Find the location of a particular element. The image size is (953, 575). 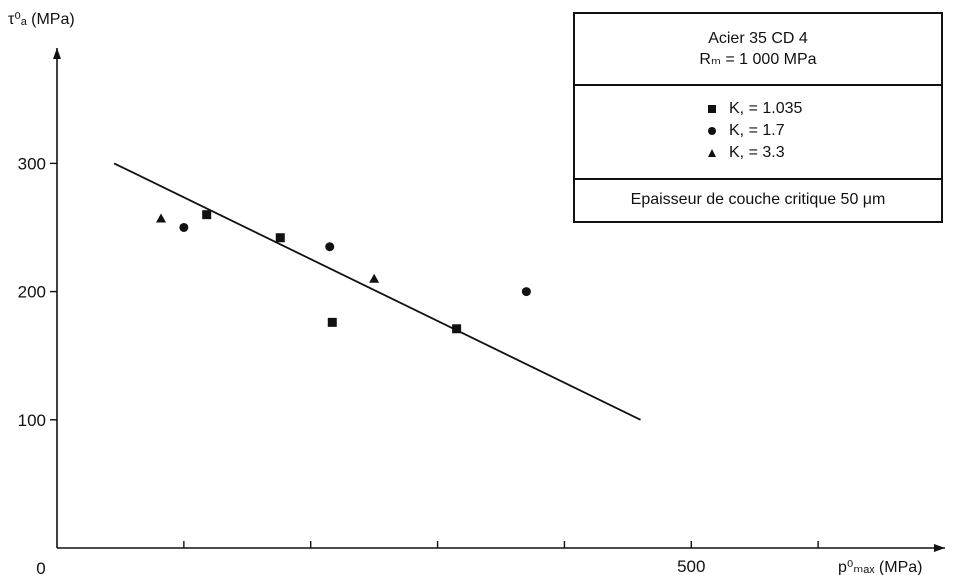

y-axis-title: τ⁰ₐ (MPa) is located at coordinates (41, 19).